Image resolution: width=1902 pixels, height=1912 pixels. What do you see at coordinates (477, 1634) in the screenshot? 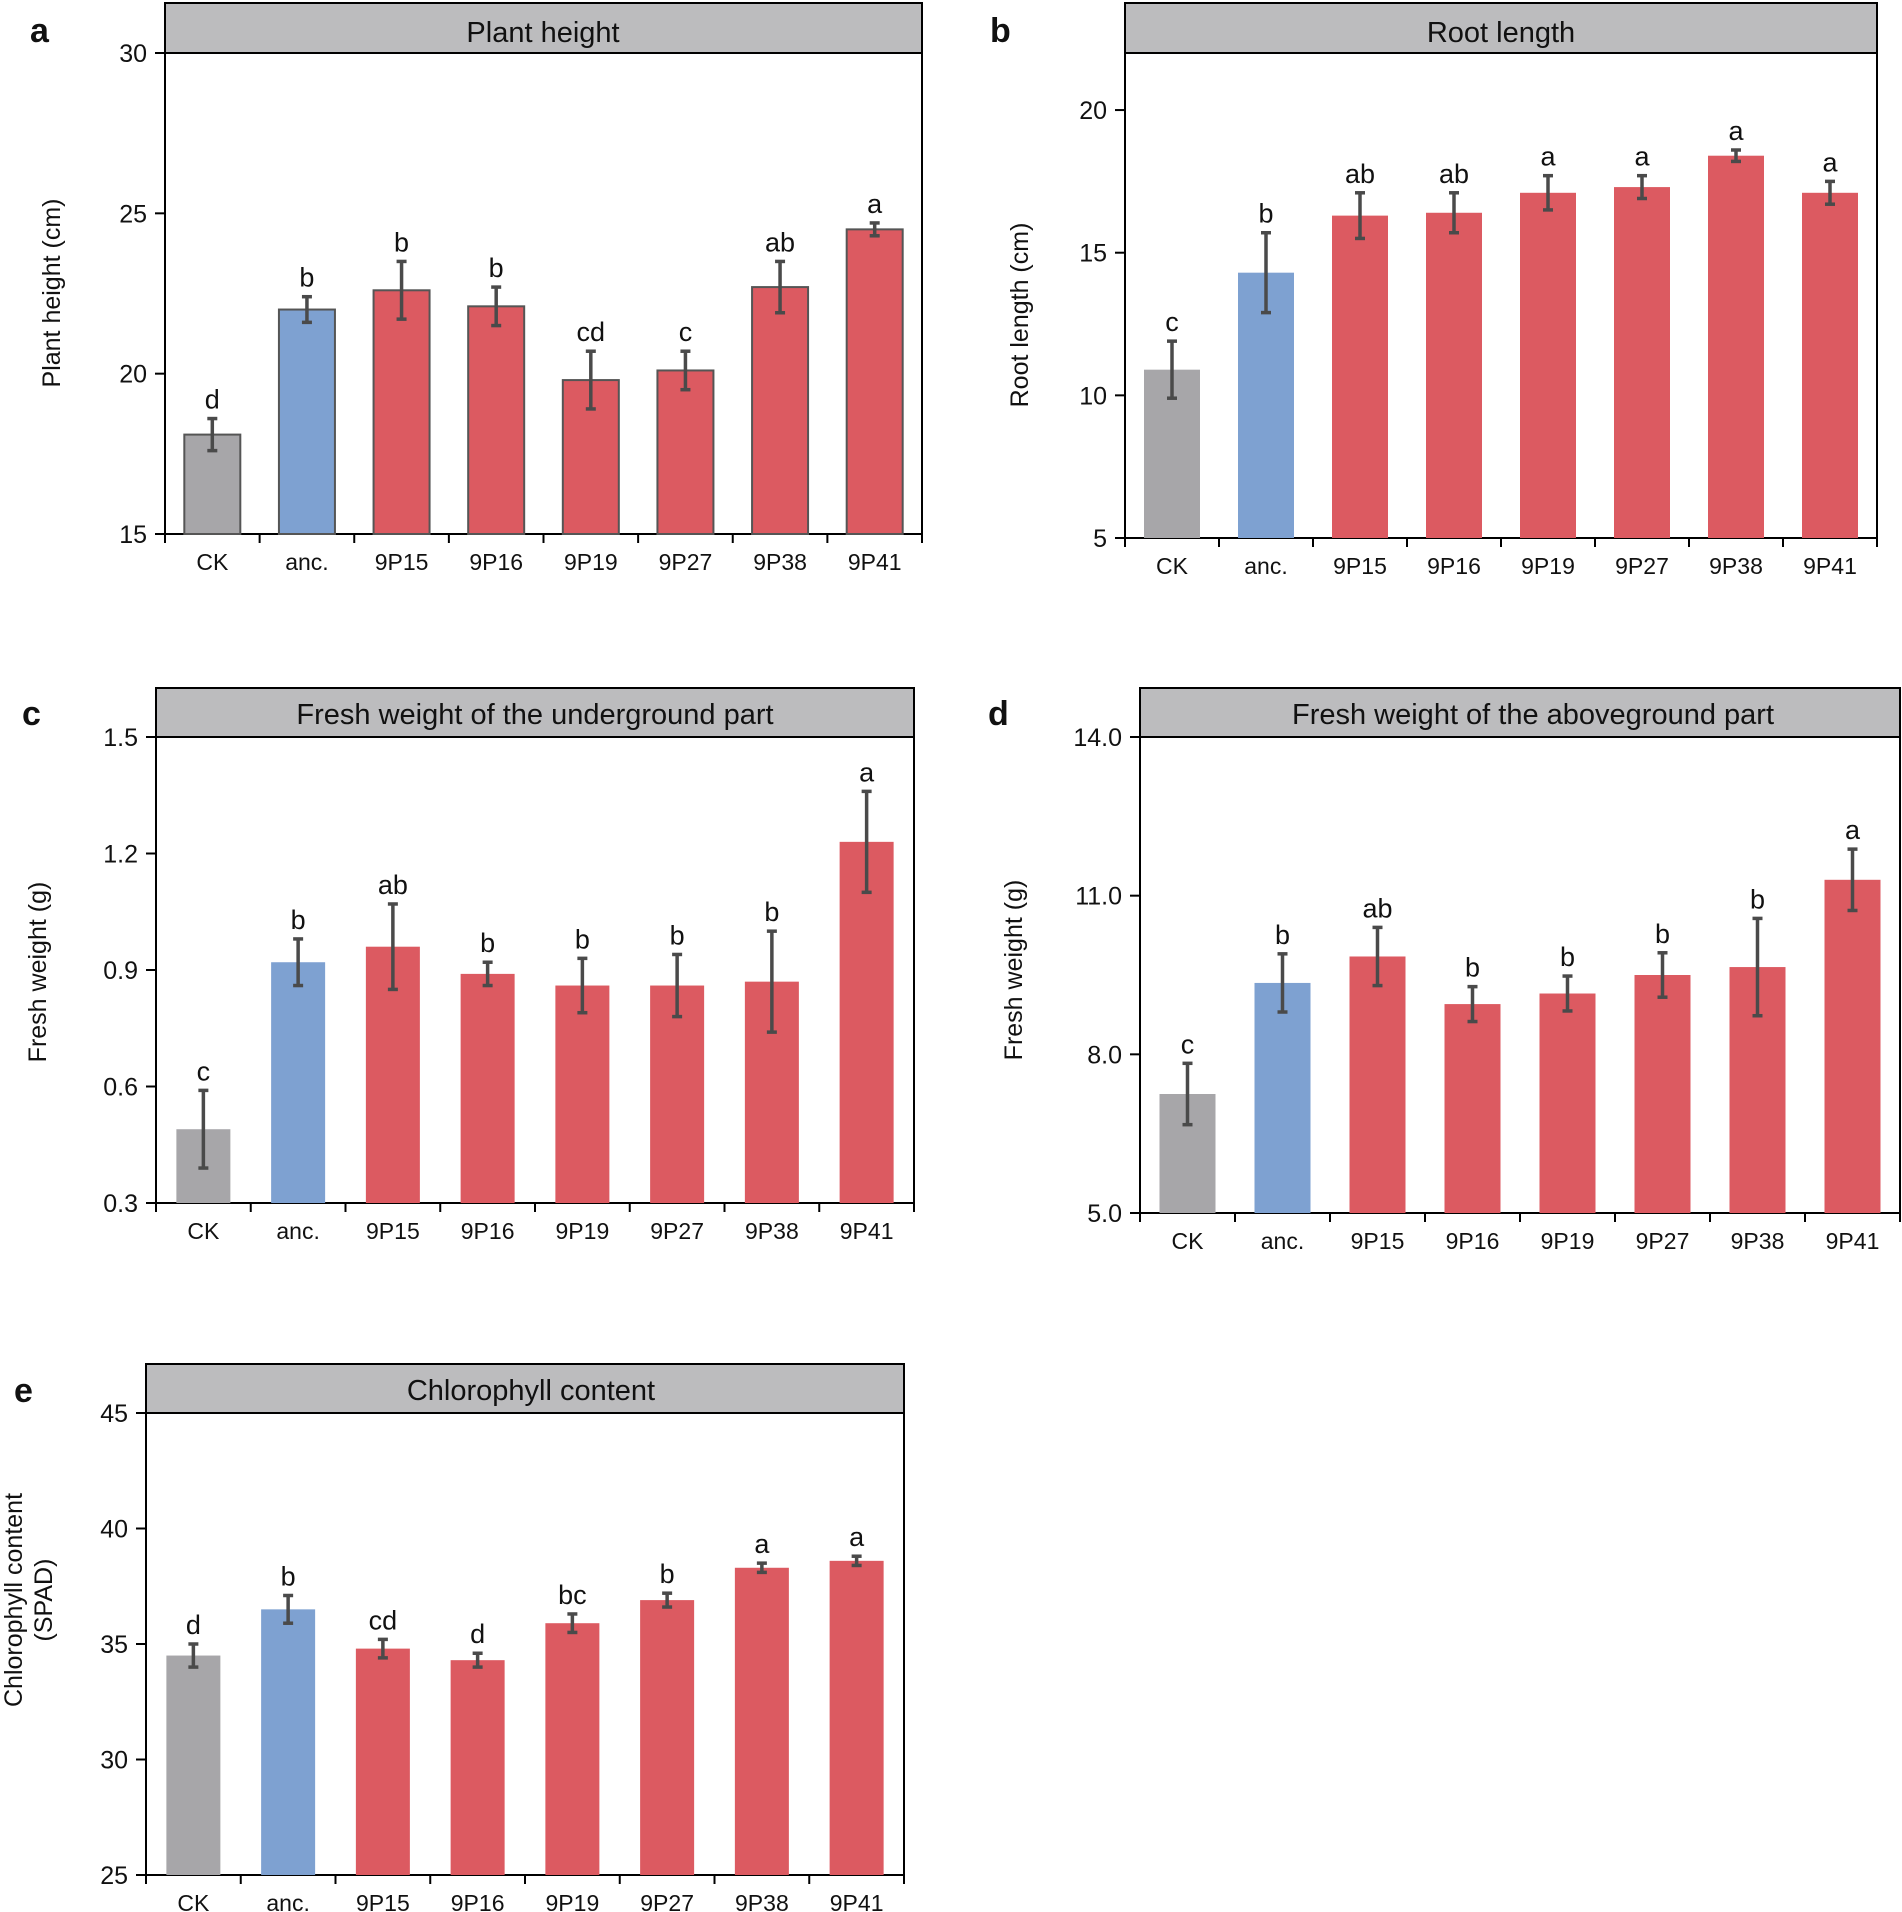
I see `significance-letter: d` at bounding box center [477, 1634].